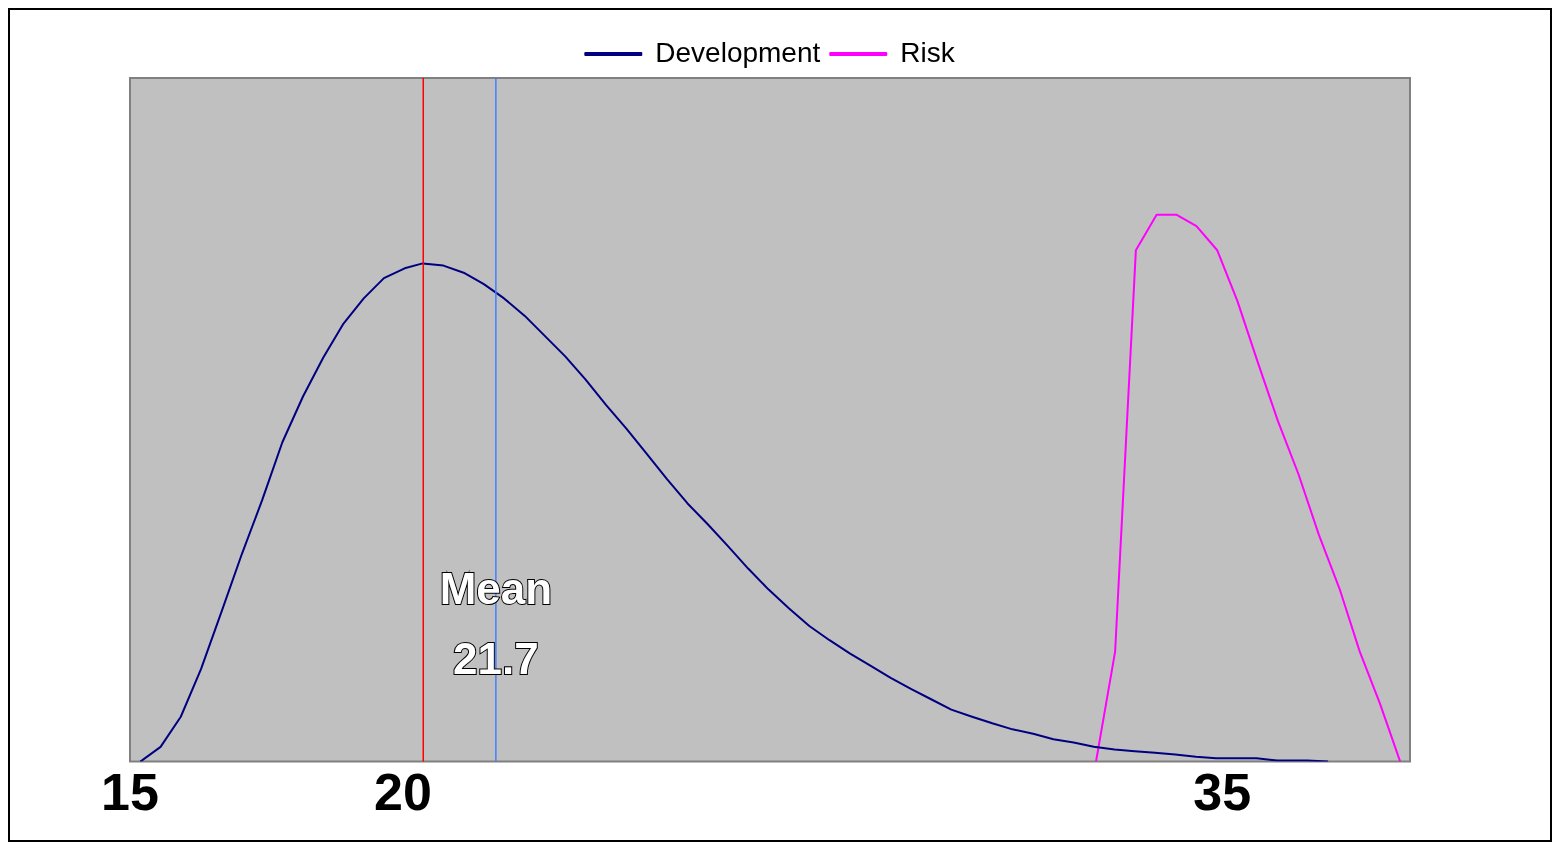 Image resolution: width=1565 pixels, height=857 pixels. Describe the element at coordinates (1222, 792) in the screenshot. I see `x-tick-label: 35` at that location.